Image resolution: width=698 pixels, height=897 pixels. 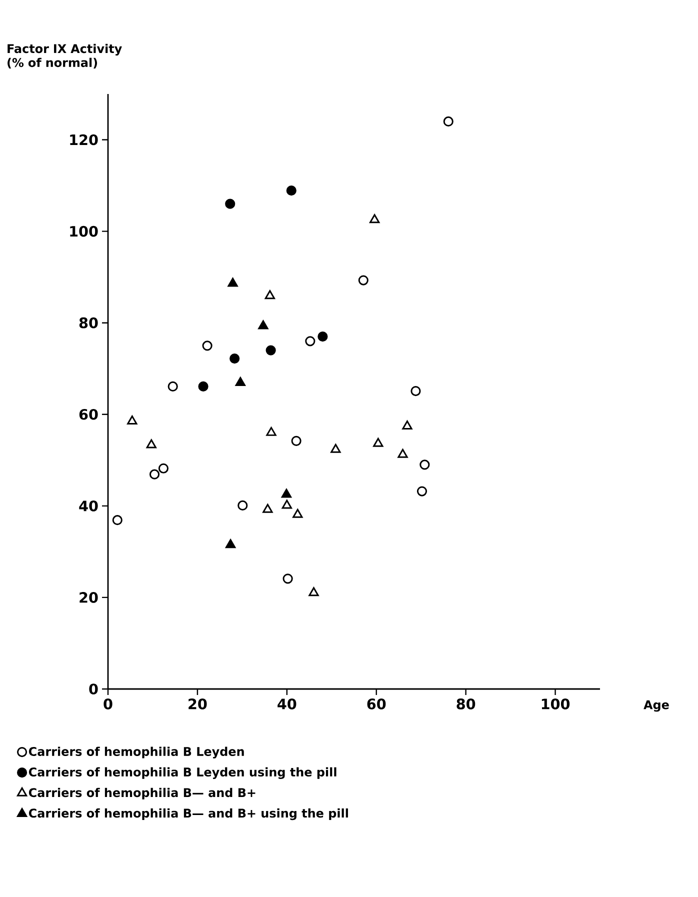 I want to click on x-tick-label: 0, so click(x=108, y=704).